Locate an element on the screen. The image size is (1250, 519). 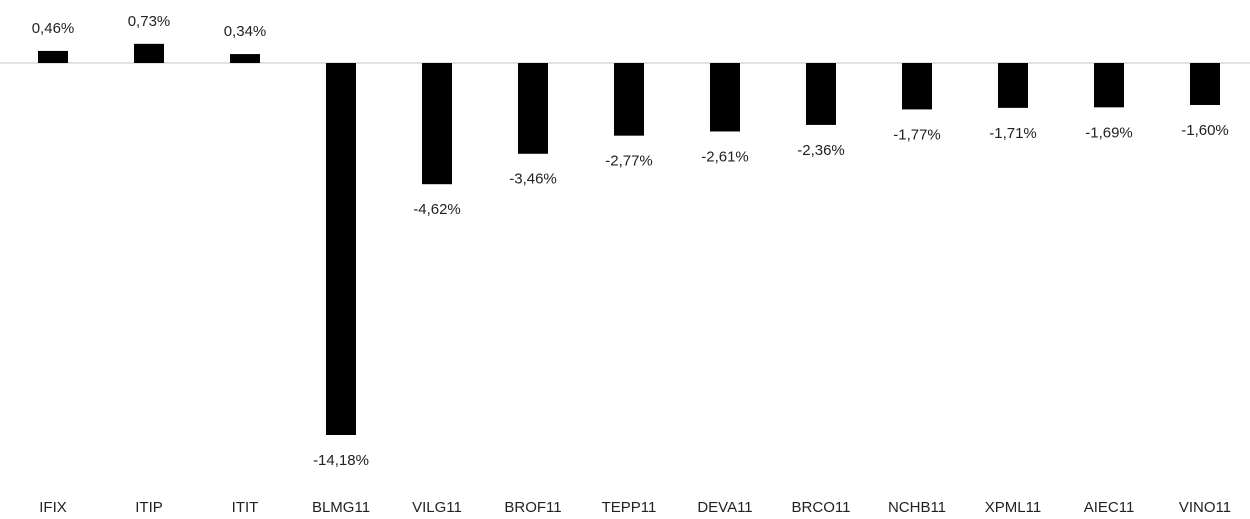
data-label: -2,77% is located at coordinates (629, 161).